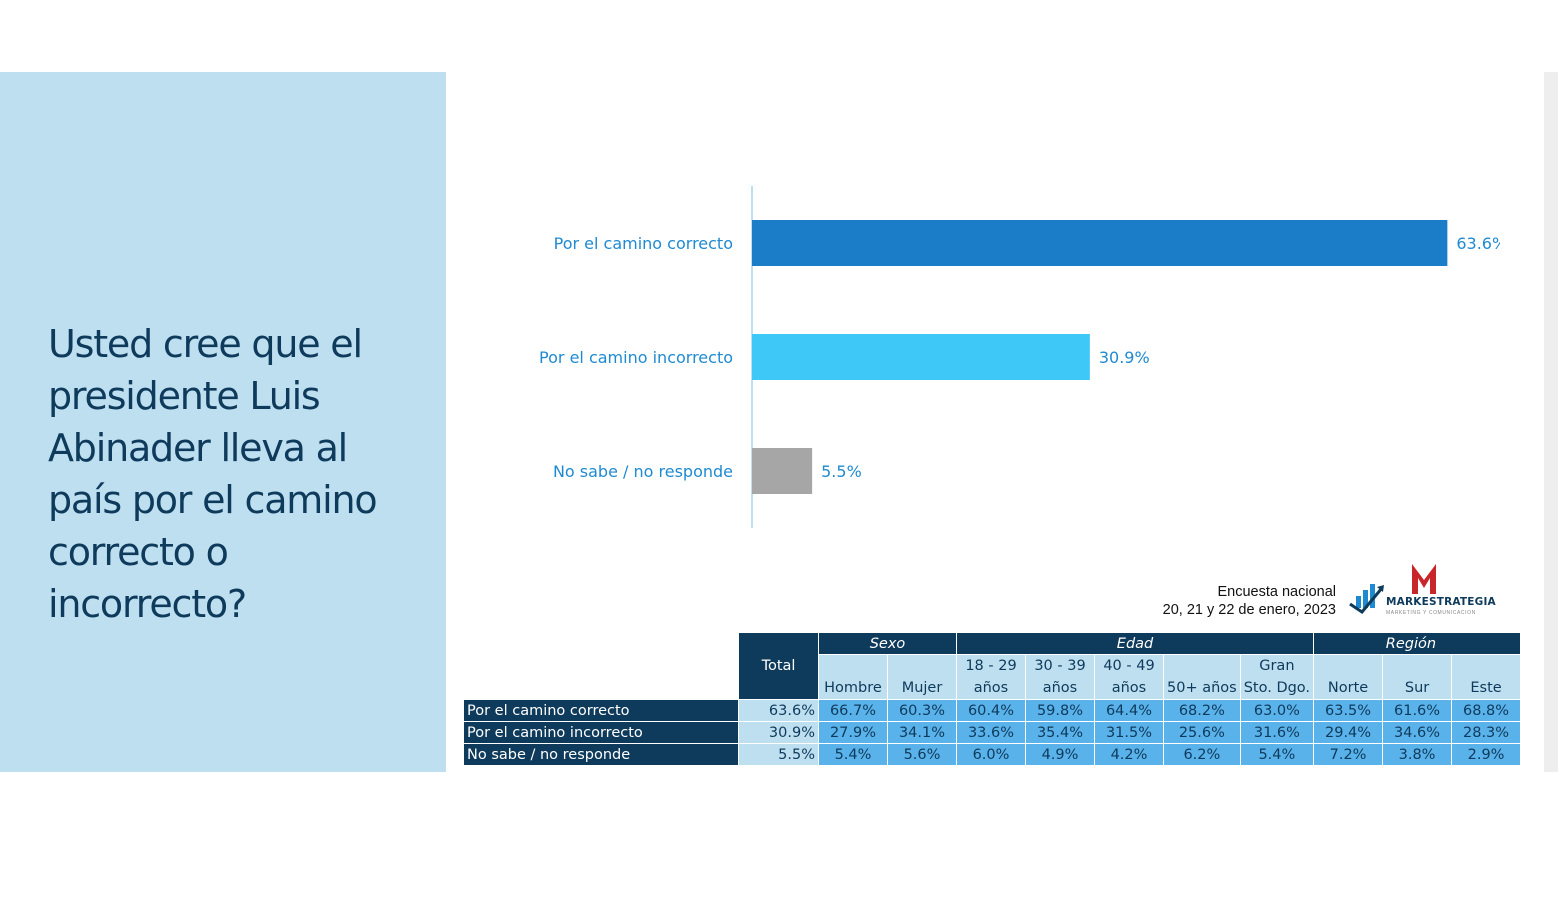 The width and height of the screenshot is (1558, 912). I want to click on table-cell: 29.4%, so click(1348, 732).